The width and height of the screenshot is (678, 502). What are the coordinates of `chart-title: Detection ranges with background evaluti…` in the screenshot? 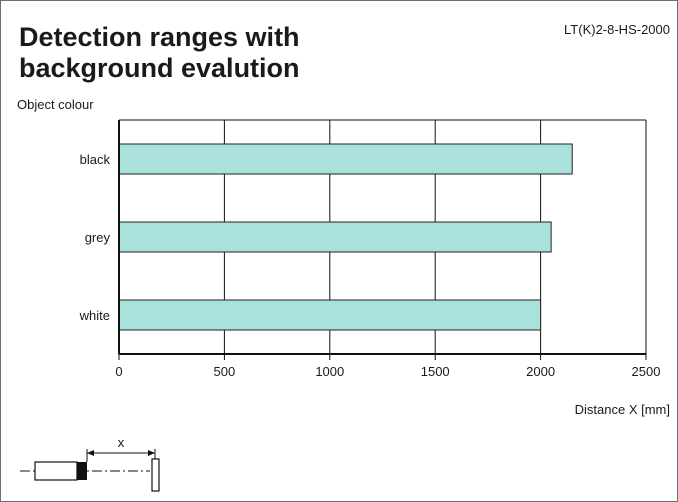 It's located at (159, 52).